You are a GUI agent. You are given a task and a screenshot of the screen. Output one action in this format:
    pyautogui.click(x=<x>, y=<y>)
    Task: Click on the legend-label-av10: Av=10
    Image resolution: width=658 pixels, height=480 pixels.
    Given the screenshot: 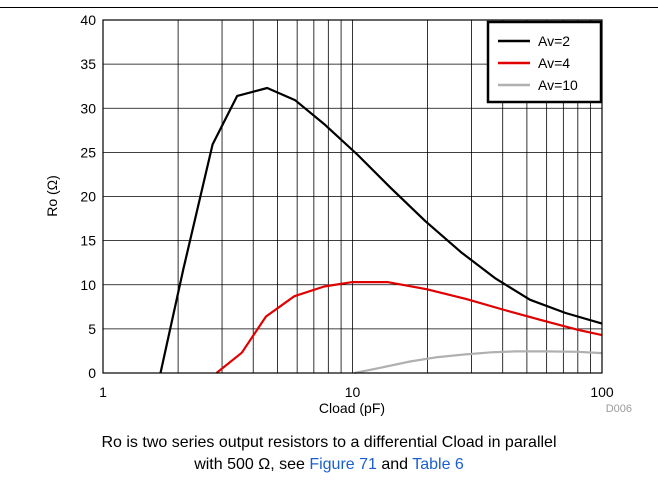 What is the action you would take?
    pyautogui.click(x=558, y=85)
    